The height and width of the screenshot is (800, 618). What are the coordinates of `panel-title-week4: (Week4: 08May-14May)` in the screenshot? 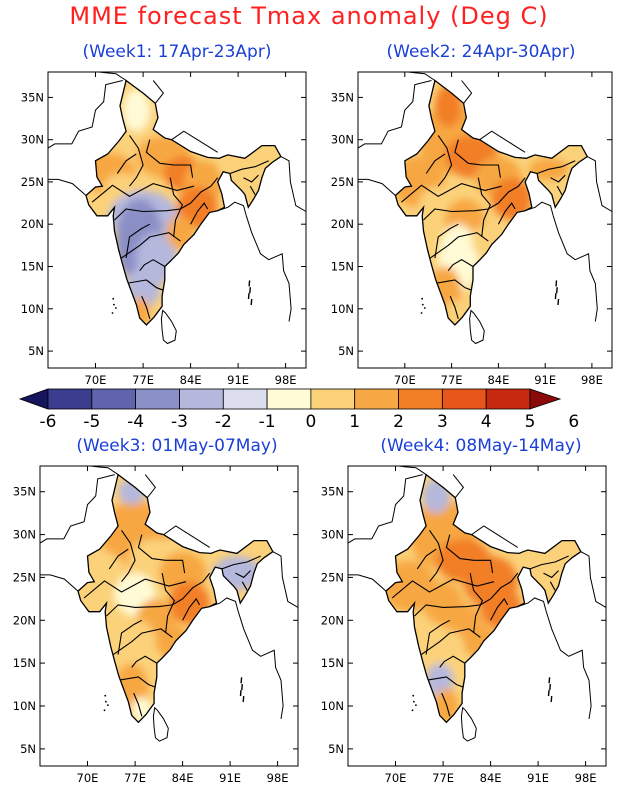 It's located at (481, 446).